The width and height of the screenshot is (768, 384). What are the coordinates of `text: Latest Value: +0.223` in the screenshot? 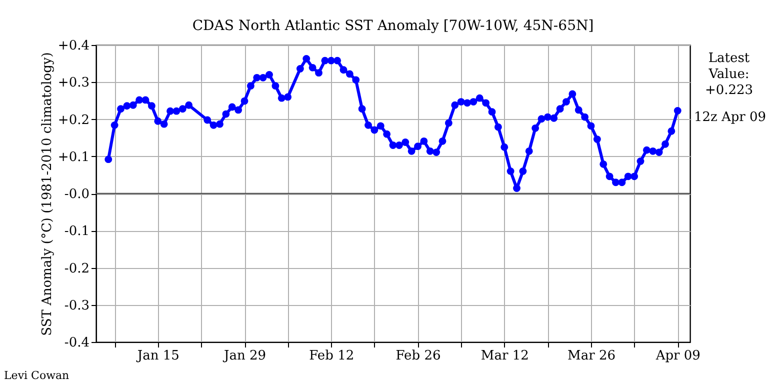 It's located at (729, 74).